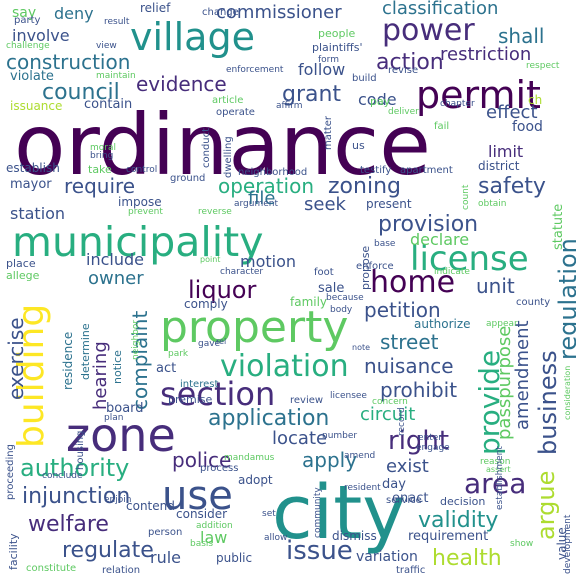  Describe the element at coordinates (364, 78) in the screenshot. I see `word-build: build` at that location.